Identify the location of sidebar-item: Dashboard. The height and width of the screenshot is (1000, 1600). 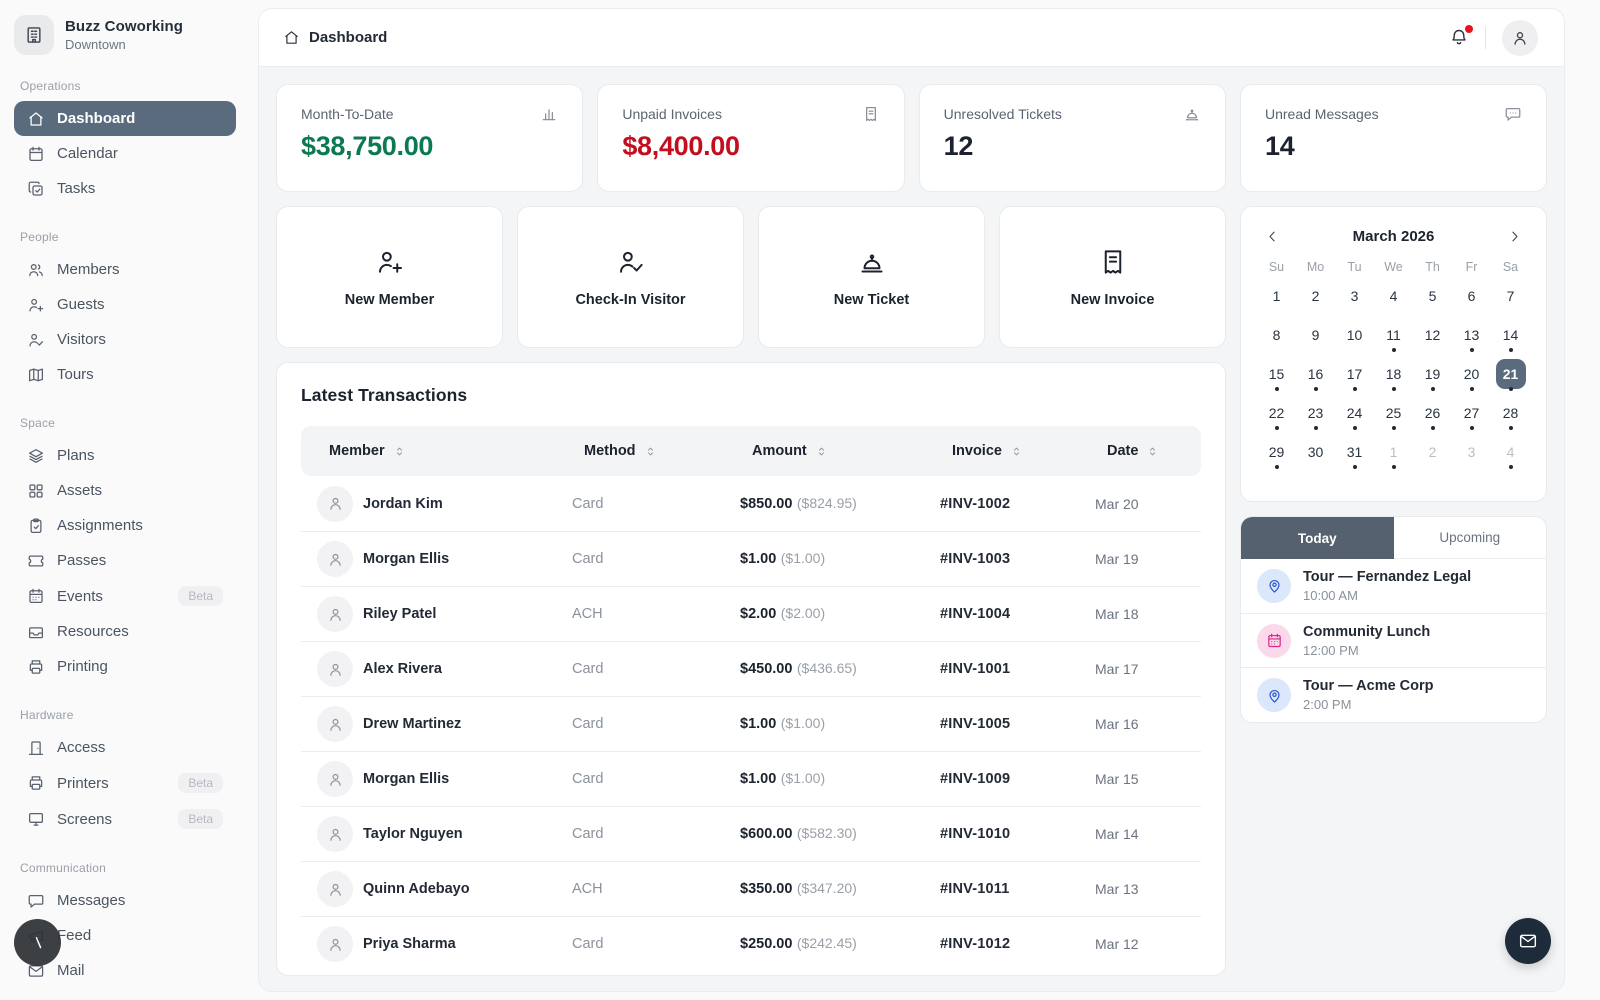
(125, 118).